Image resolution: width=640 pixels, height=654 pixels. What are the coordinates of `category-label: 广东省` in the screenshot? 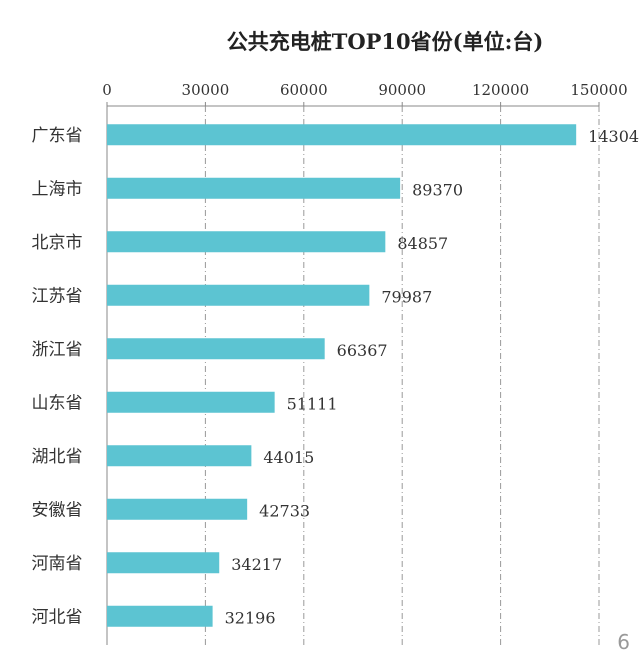 It's located at (57, 136).